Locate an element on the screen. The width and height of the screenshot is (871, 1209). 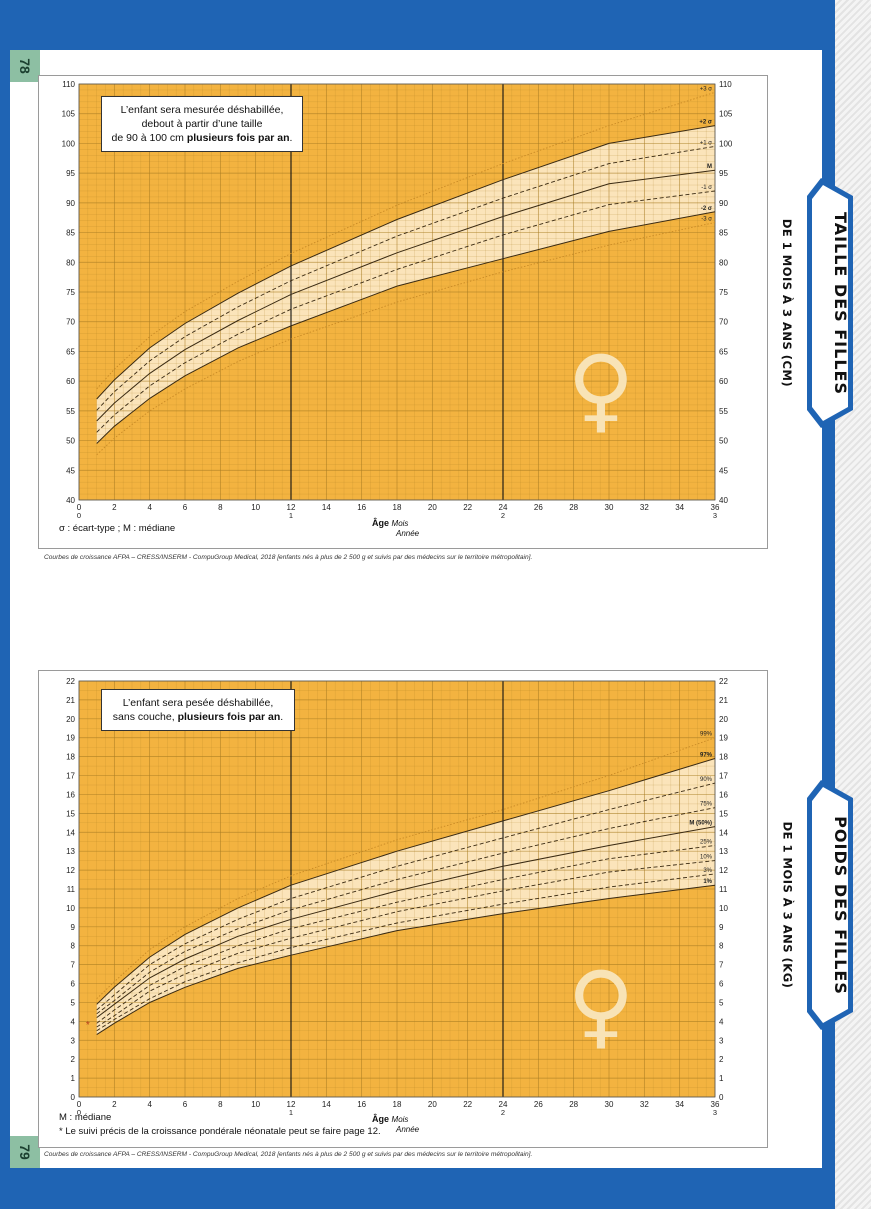
weight-female-symbol: ♀ is located at coordinates (600, 1005).